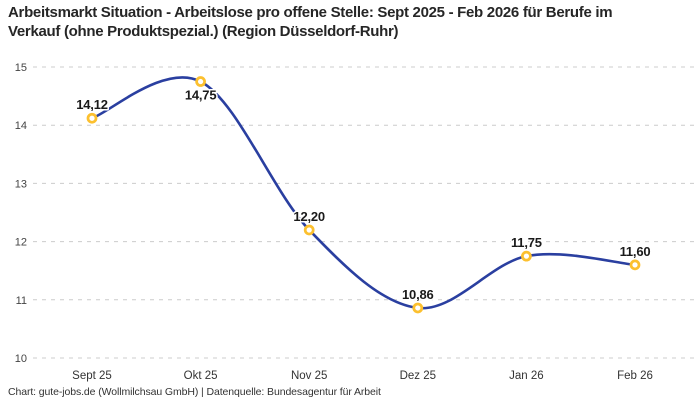  What do you see at coordinates (21, 68) in the screenshot?
I see `y-tick-label: 15` at bounding box center [21, 68].